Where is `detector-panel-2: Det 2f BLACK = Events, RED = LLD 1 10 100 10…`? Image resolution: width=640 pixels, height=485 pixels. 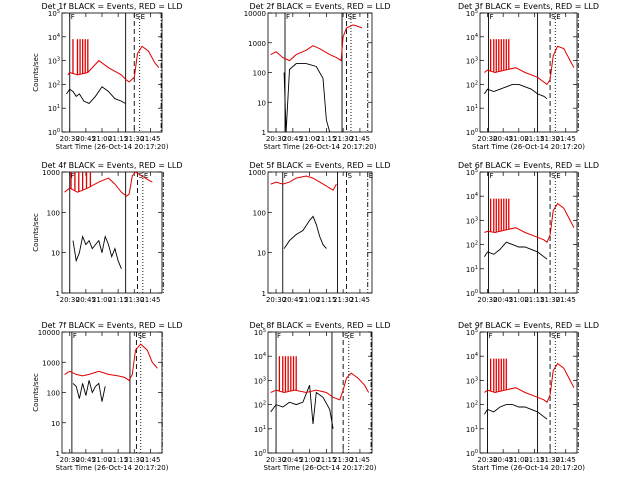
detector-panel-2: Det 2f BLACK = Events, RED = LLD 1 10 100 10… is located at coordinates (317, 76).